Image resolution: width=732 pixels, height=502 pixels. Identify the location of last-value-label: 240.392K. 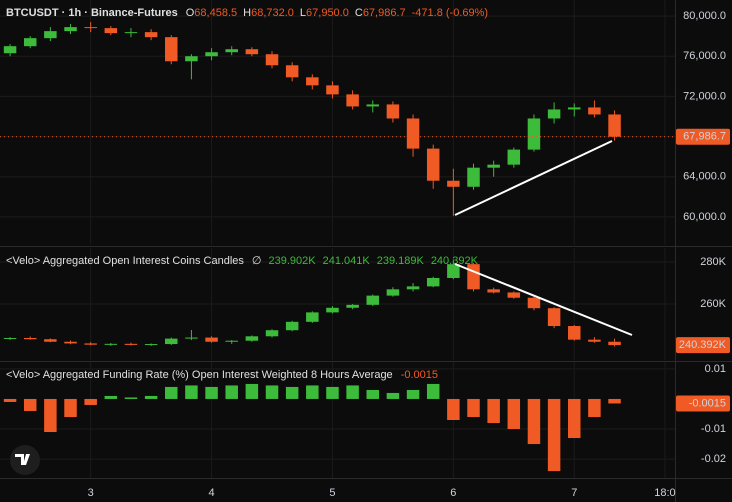
(703, 345).